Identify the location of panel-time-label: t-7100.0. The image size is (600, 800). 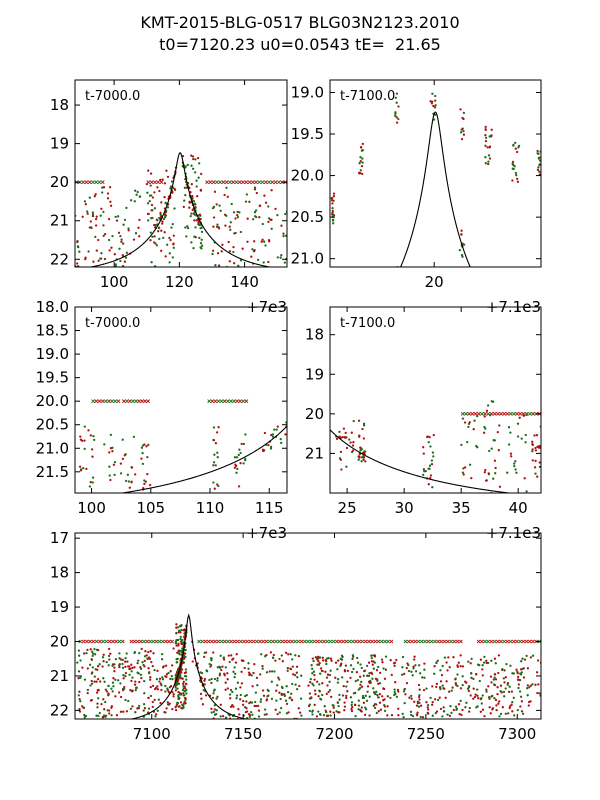
(367, 96).